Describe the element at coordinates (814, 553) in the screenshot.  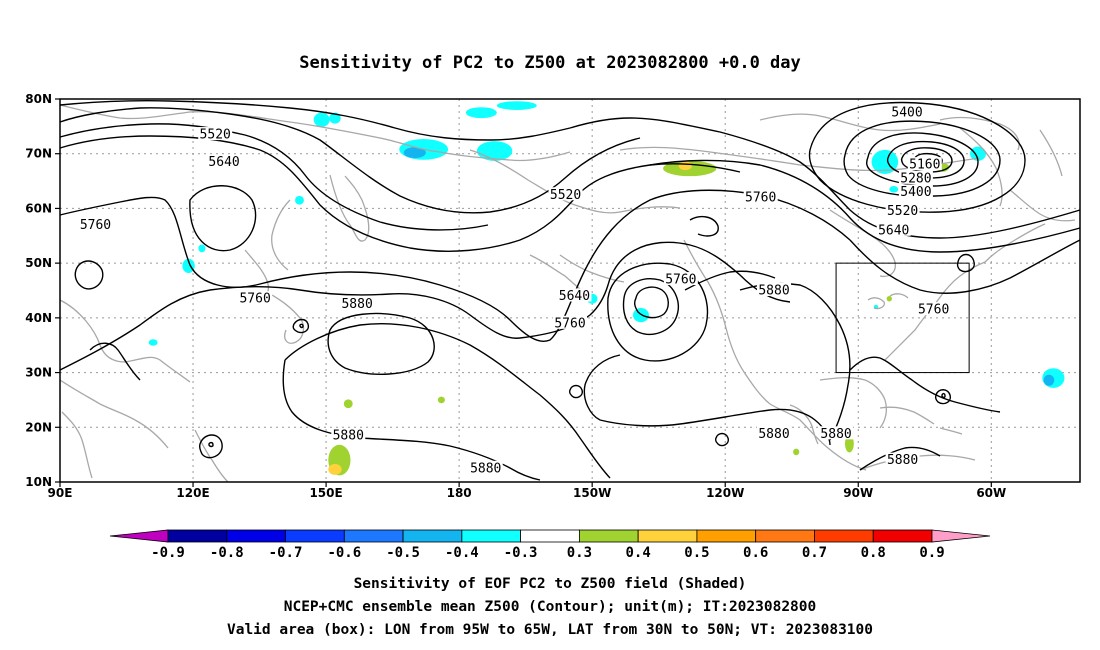
I see `colorbar-label: 0.7` at that location.